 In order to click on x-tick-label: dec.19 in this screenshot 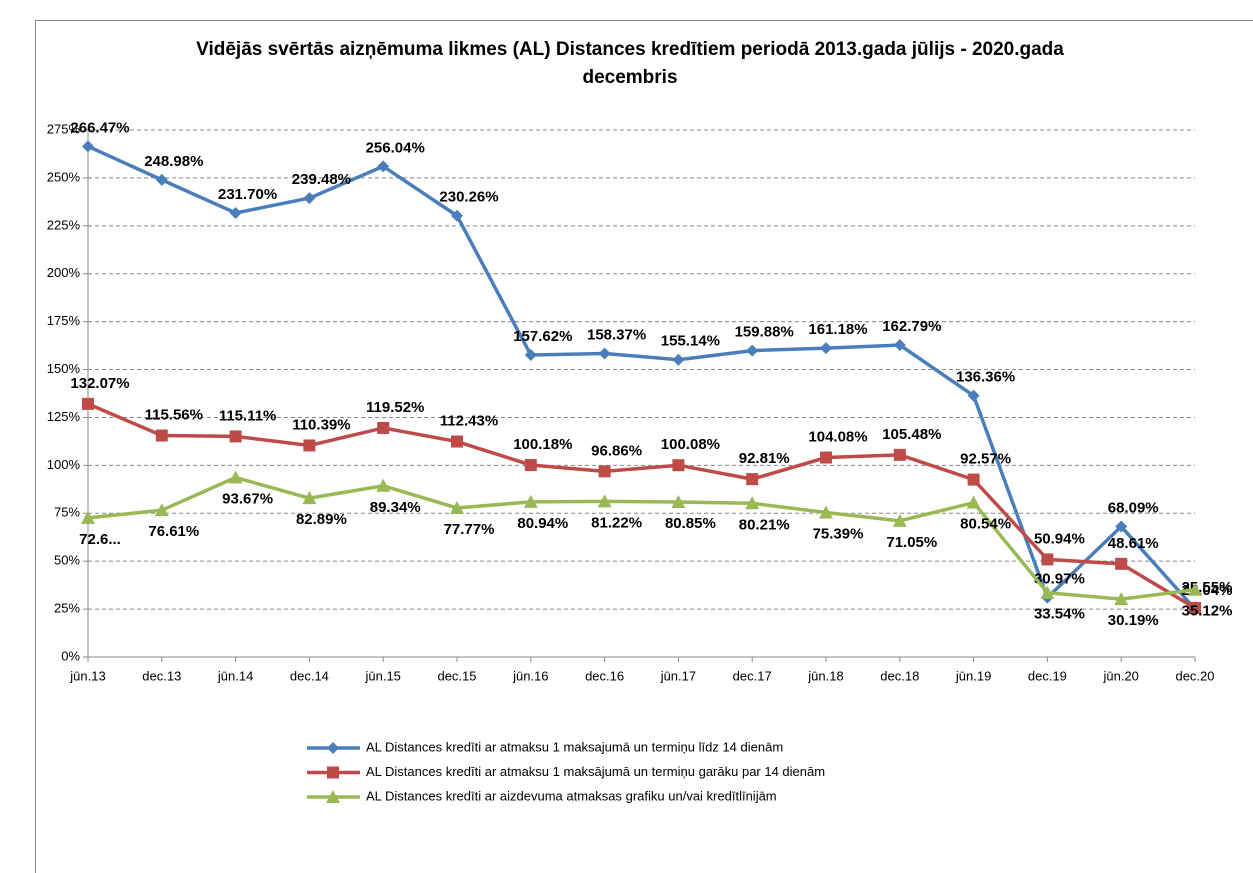, I will do `click(1047, 675)`.